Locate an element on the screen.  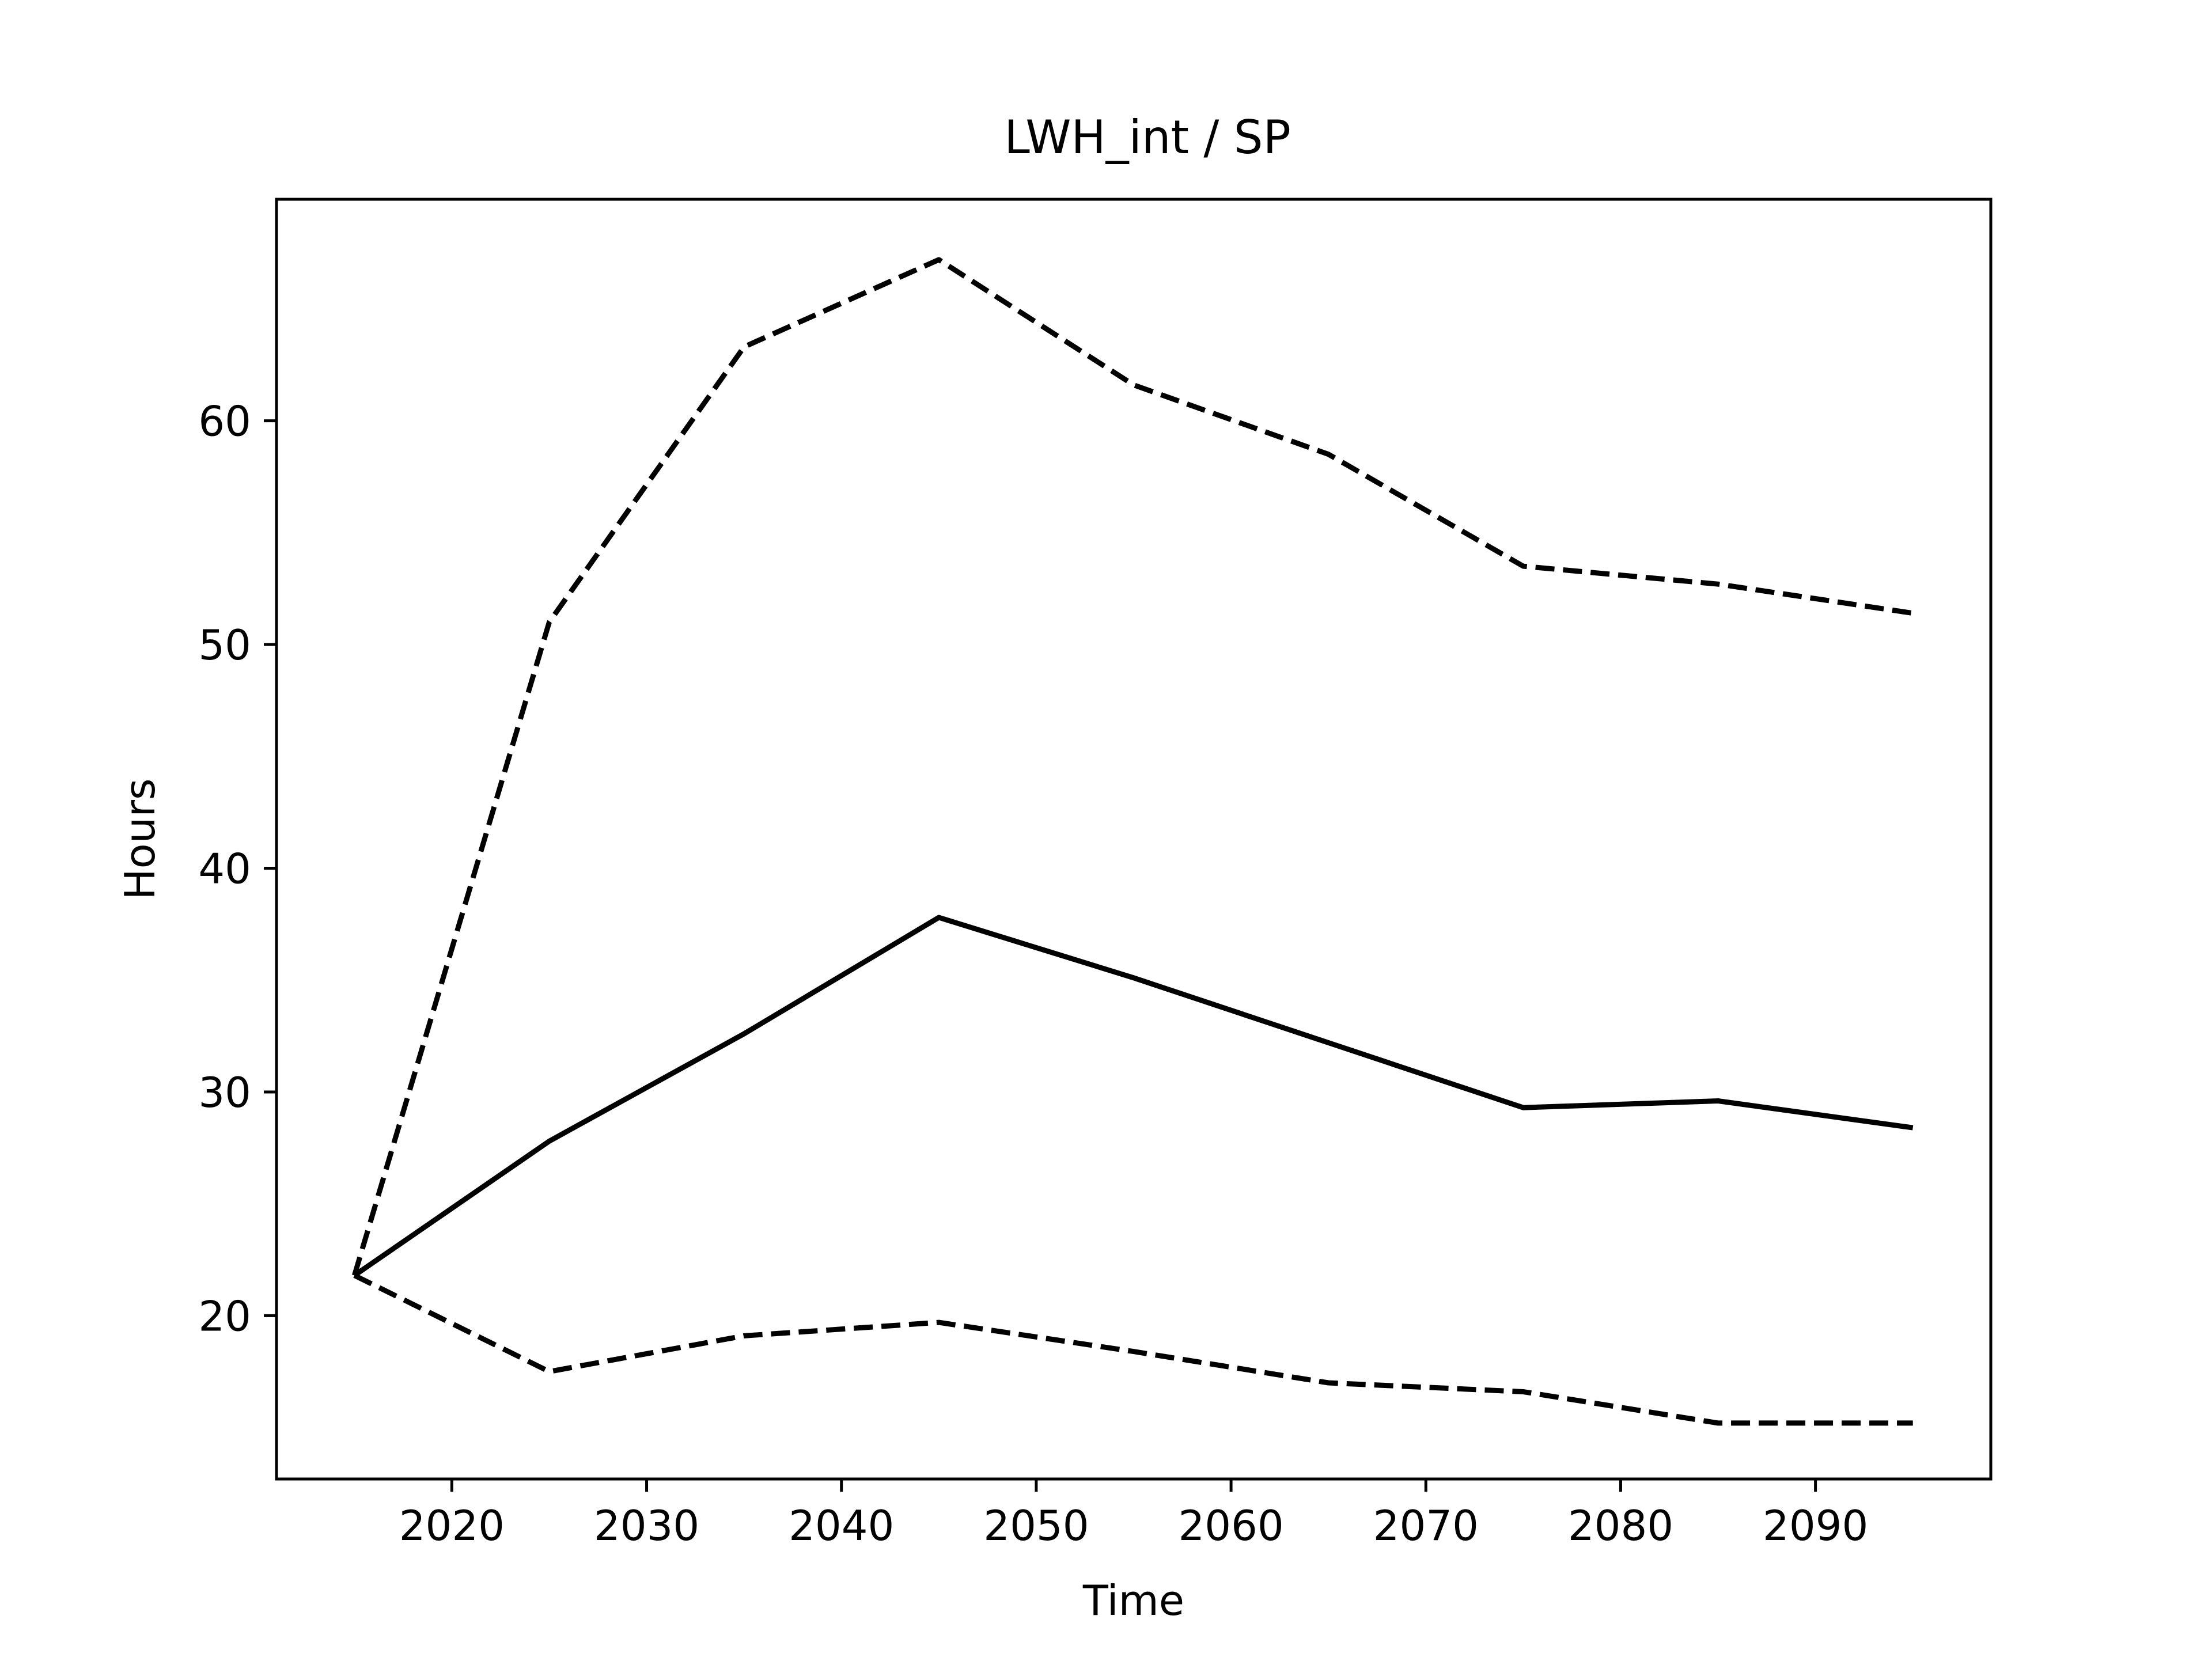
x-tick-label: 2030 is located at coordinates (646, 1525).